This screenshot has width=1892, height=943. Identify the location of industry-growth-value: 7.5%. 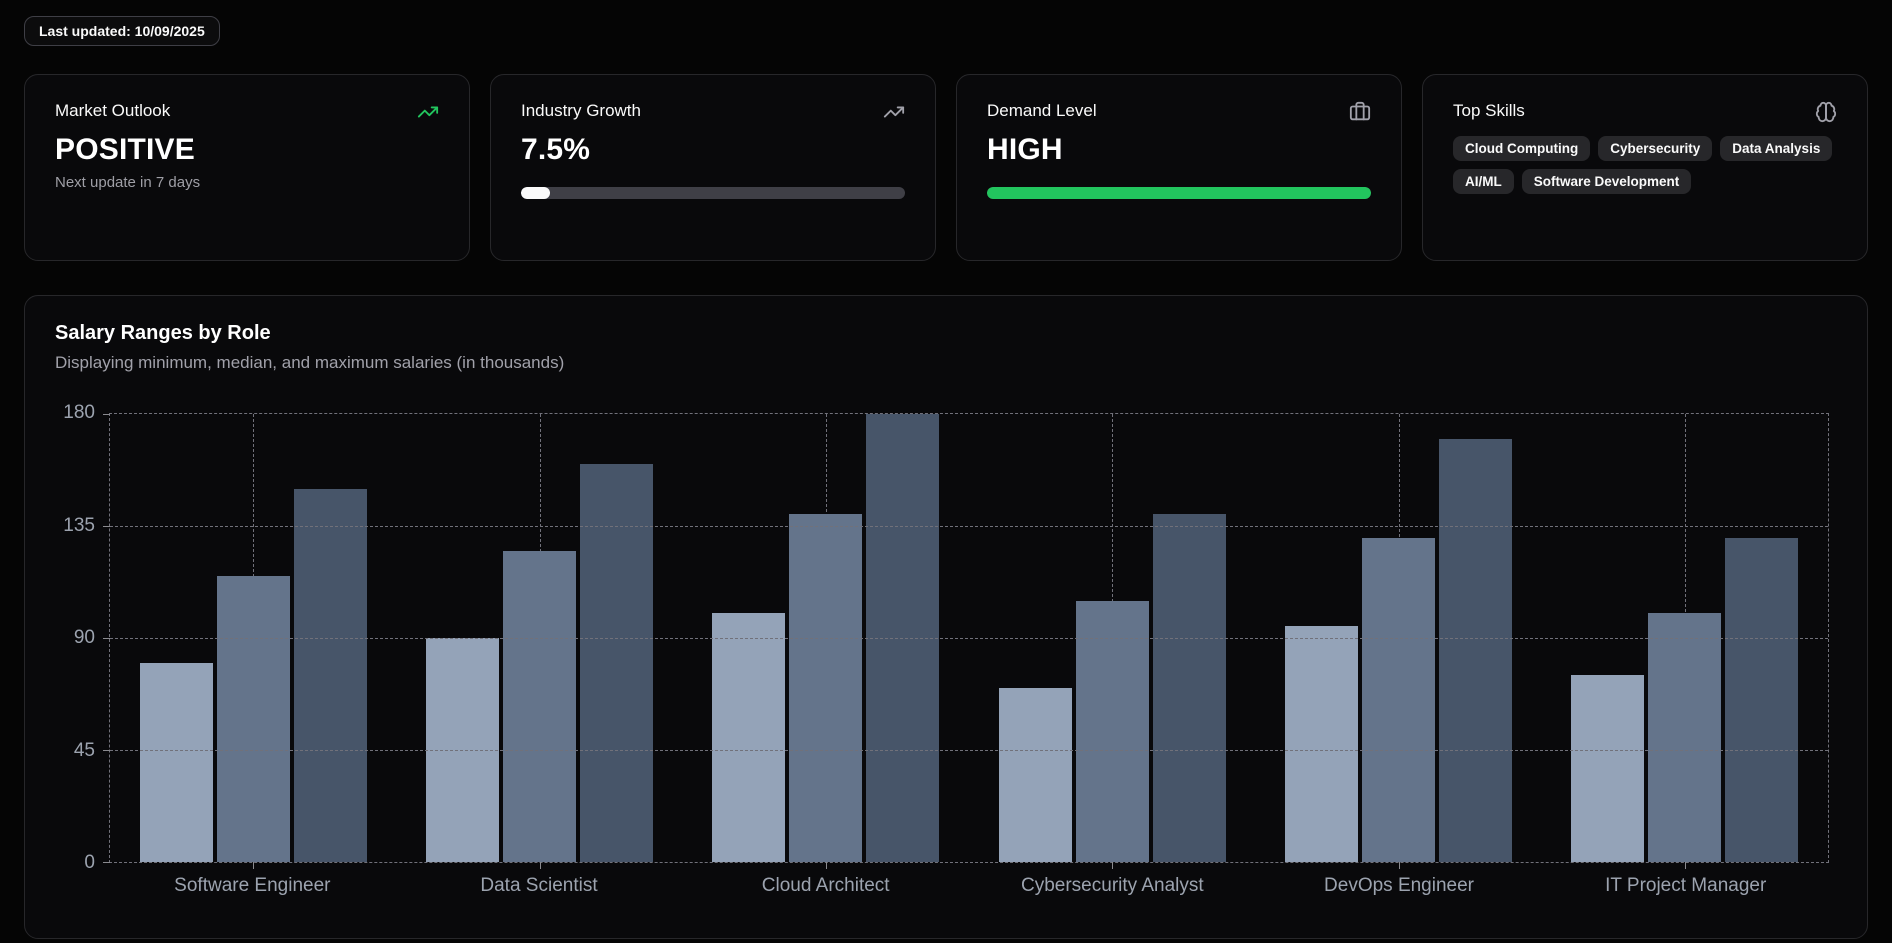
(556, 149).